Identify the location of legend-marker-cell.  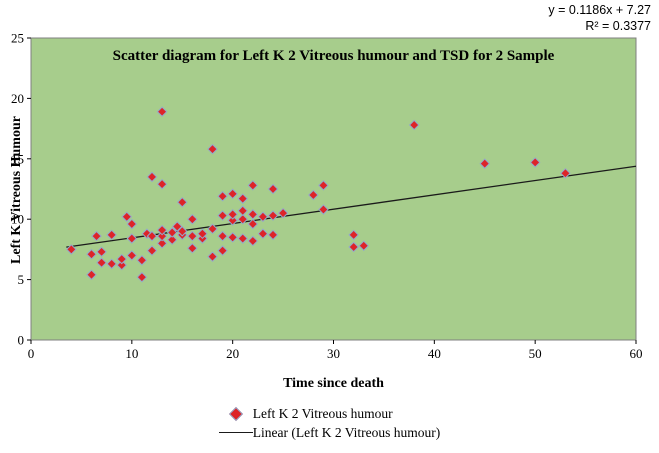
(236, 413).